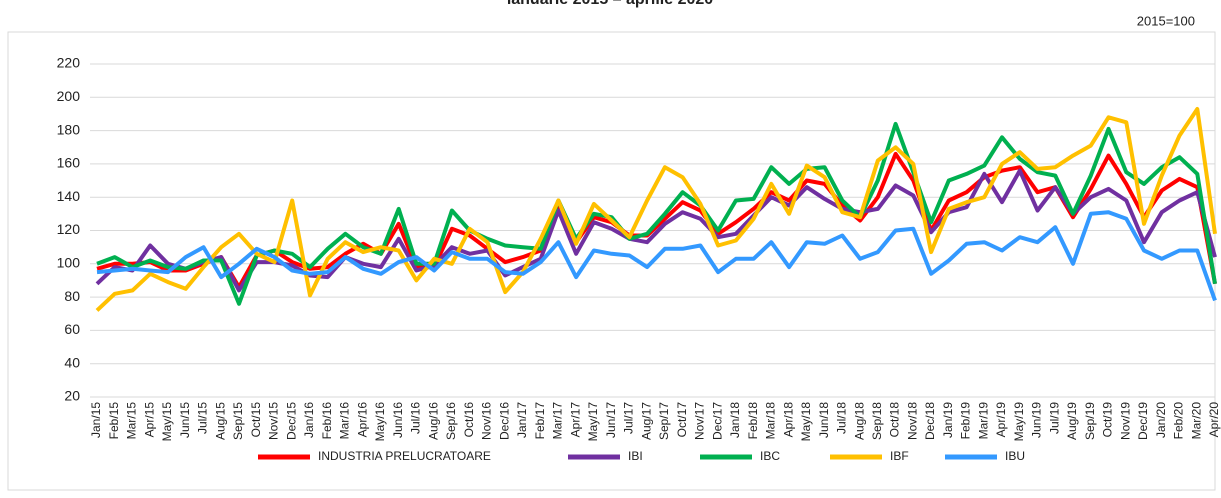 This screenshot has height=498, width=1221. Describe the element at coordinates (610, 4) in the screenshot. I see `chart-title: ianuarie 2015 – aprilie 2020` at that location.